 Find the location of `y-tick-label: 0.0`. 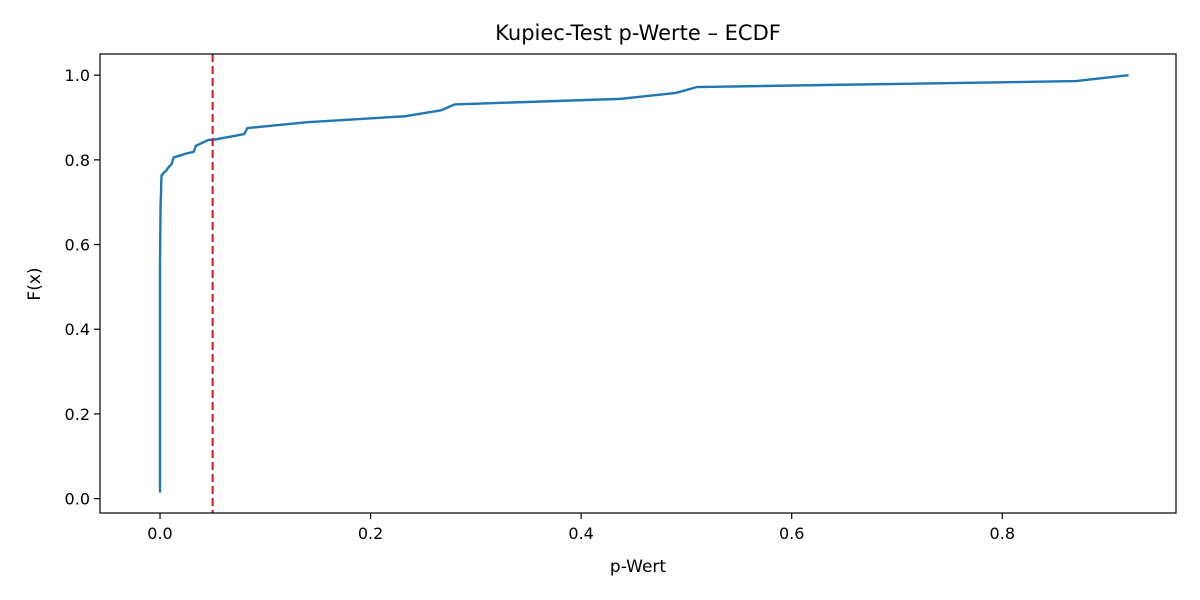

y-tick-label: 0.0 is located at coordinates (77, 499).